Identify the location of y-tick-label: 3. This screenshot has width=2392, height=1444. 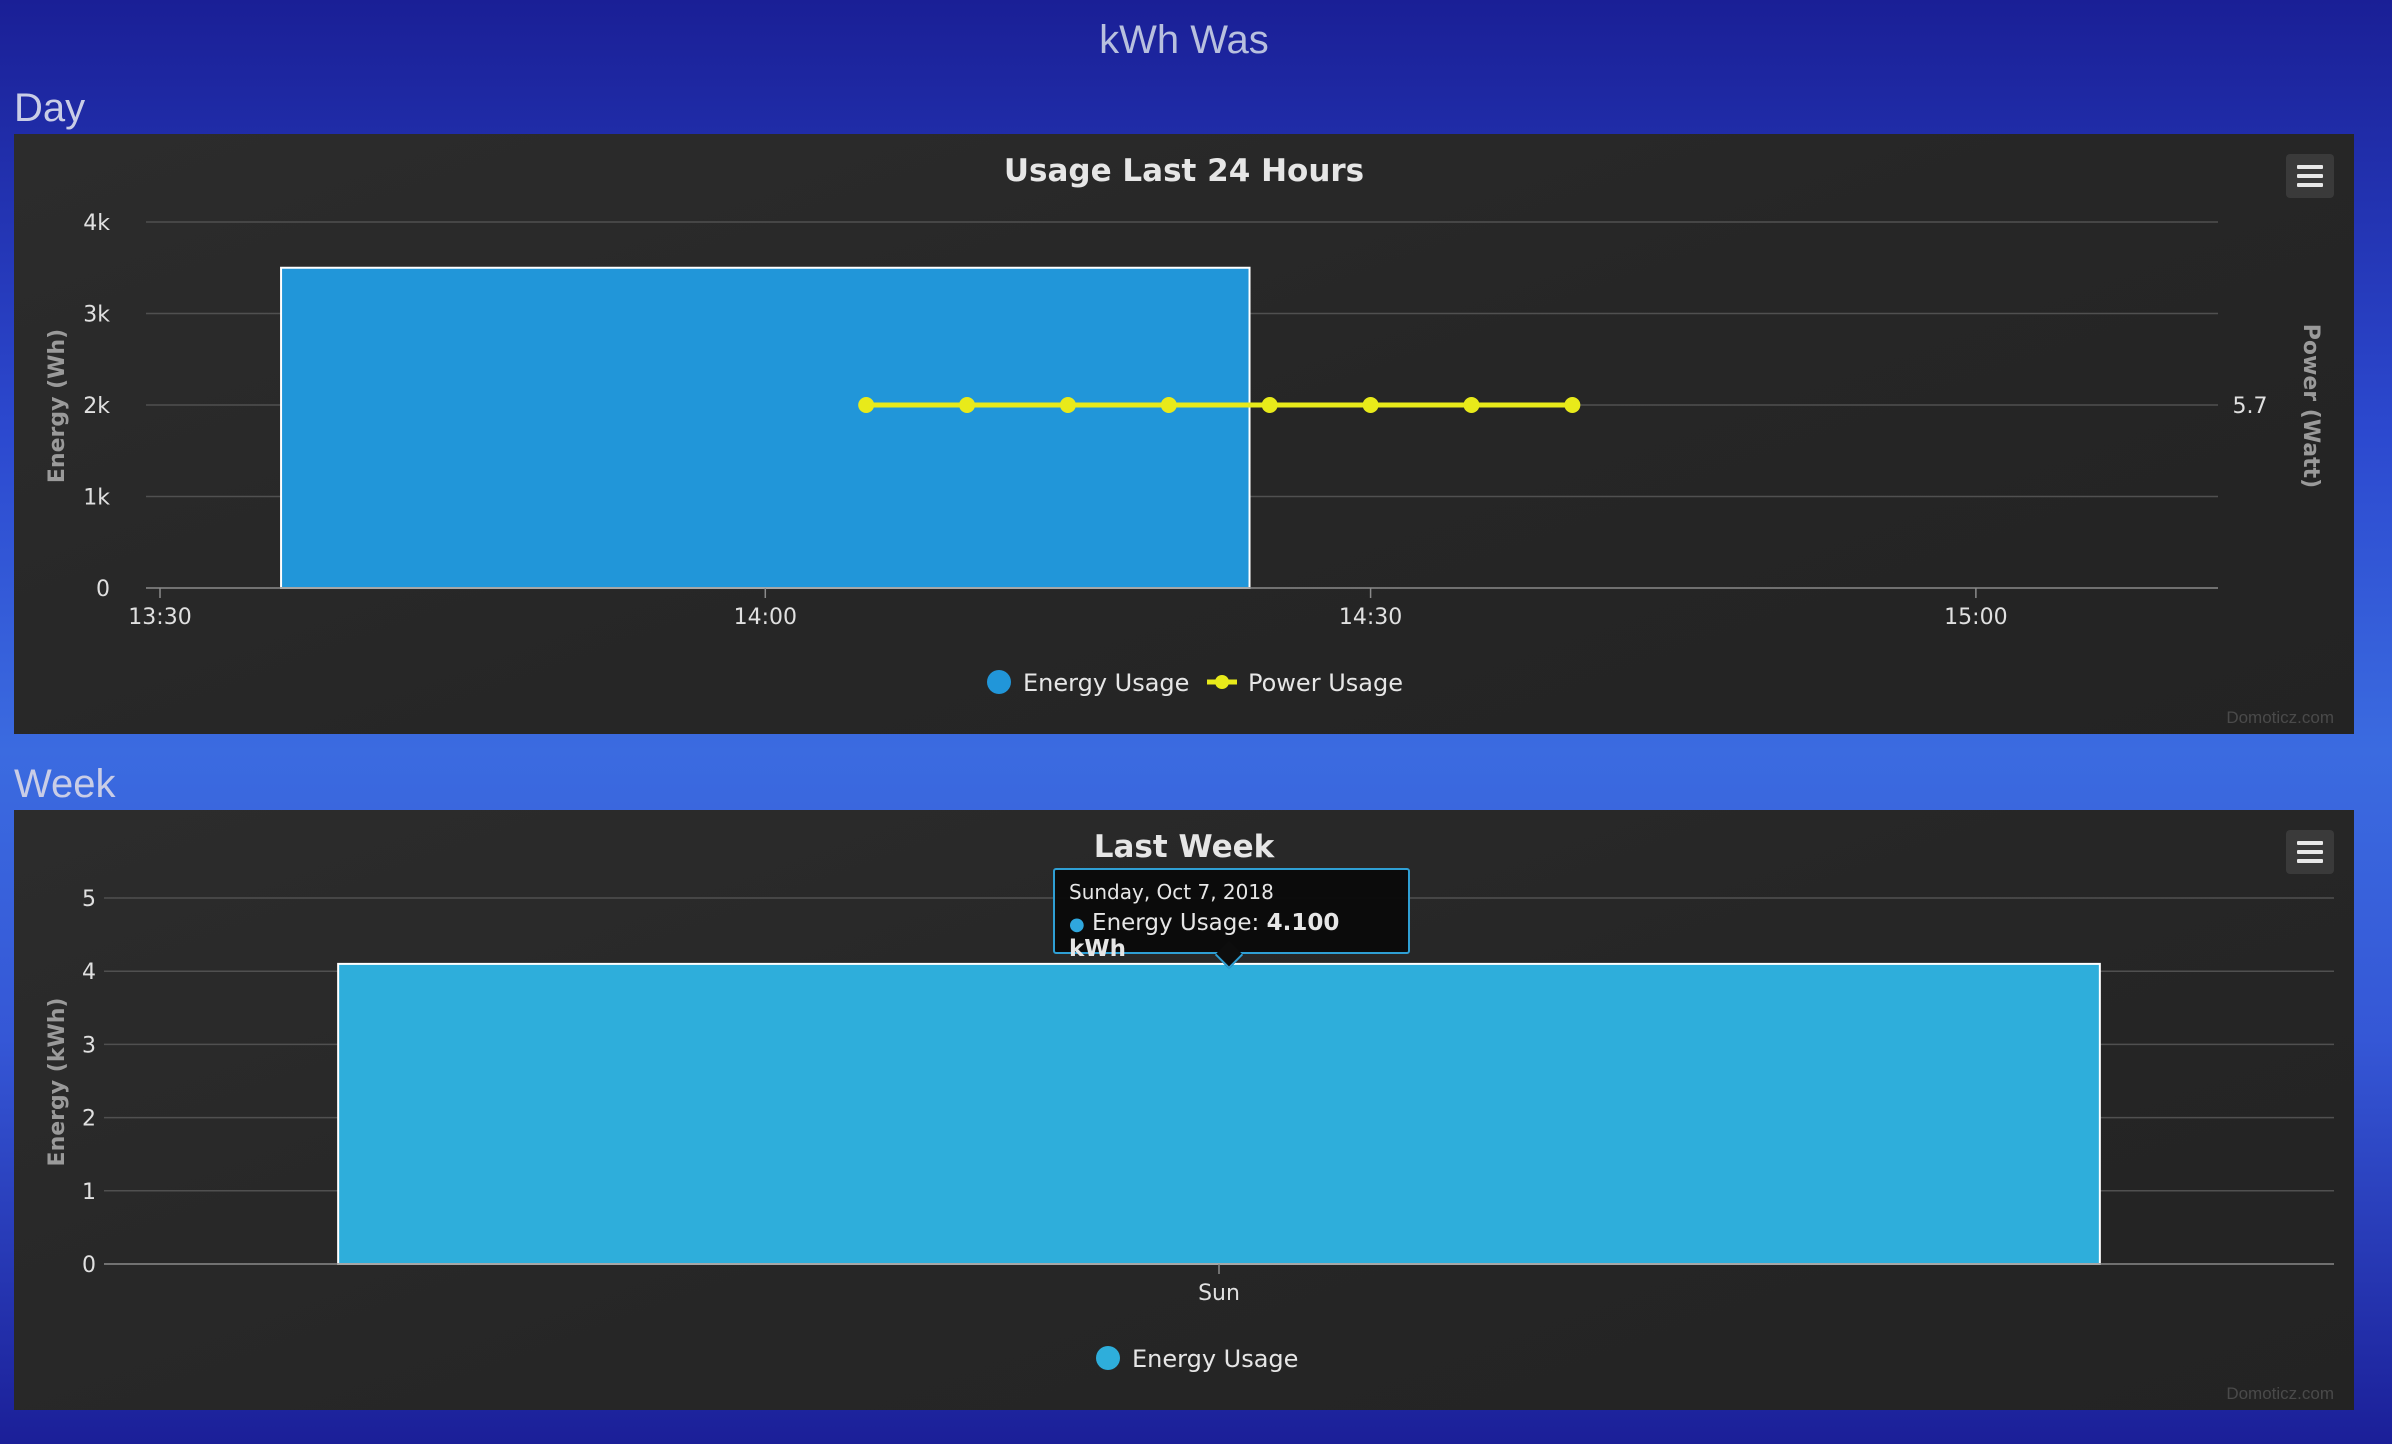
(89, 1045).